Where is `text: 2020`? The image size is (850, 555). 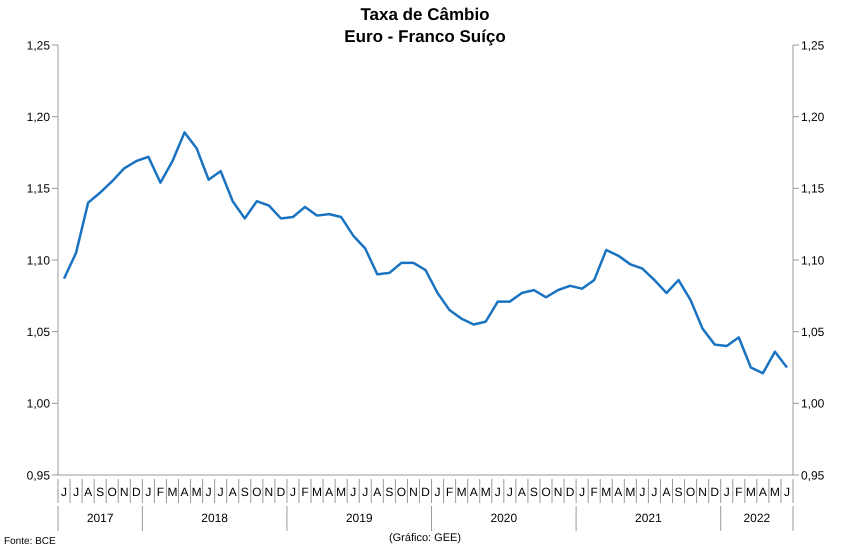 text: 2020 is located at coordinates (504, 518).